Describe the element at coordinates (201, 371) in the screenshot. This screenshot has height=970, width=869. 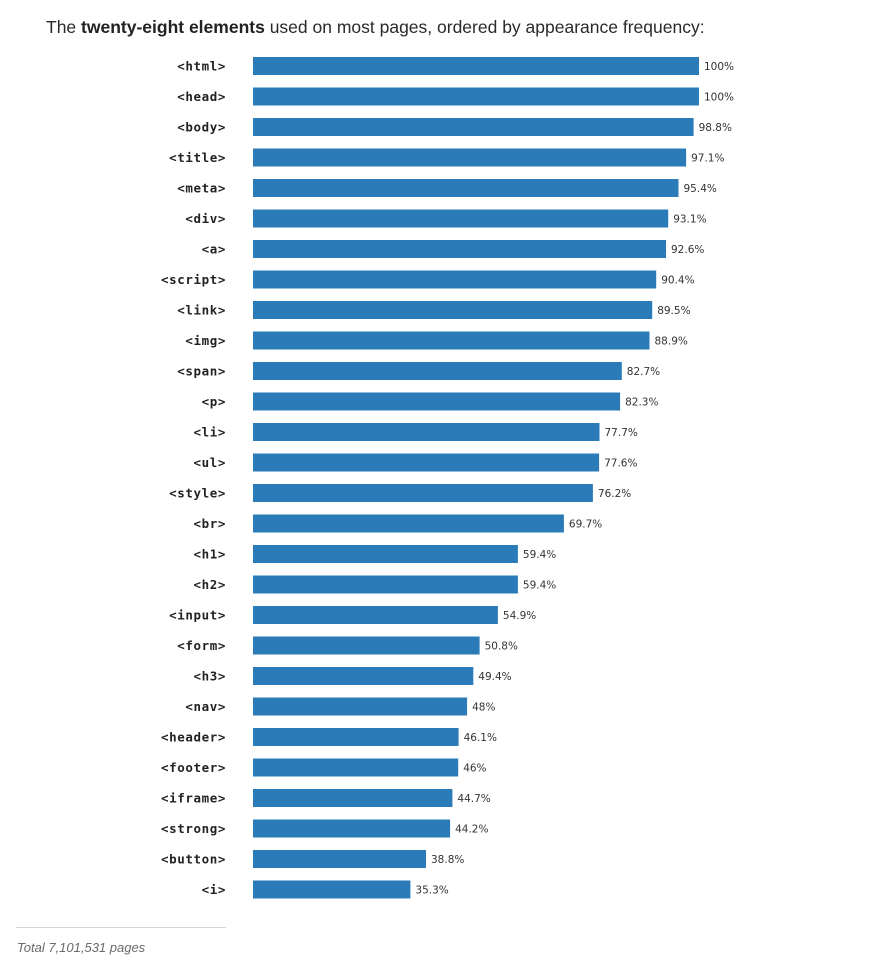
I see `category-label: <span>` at that location.